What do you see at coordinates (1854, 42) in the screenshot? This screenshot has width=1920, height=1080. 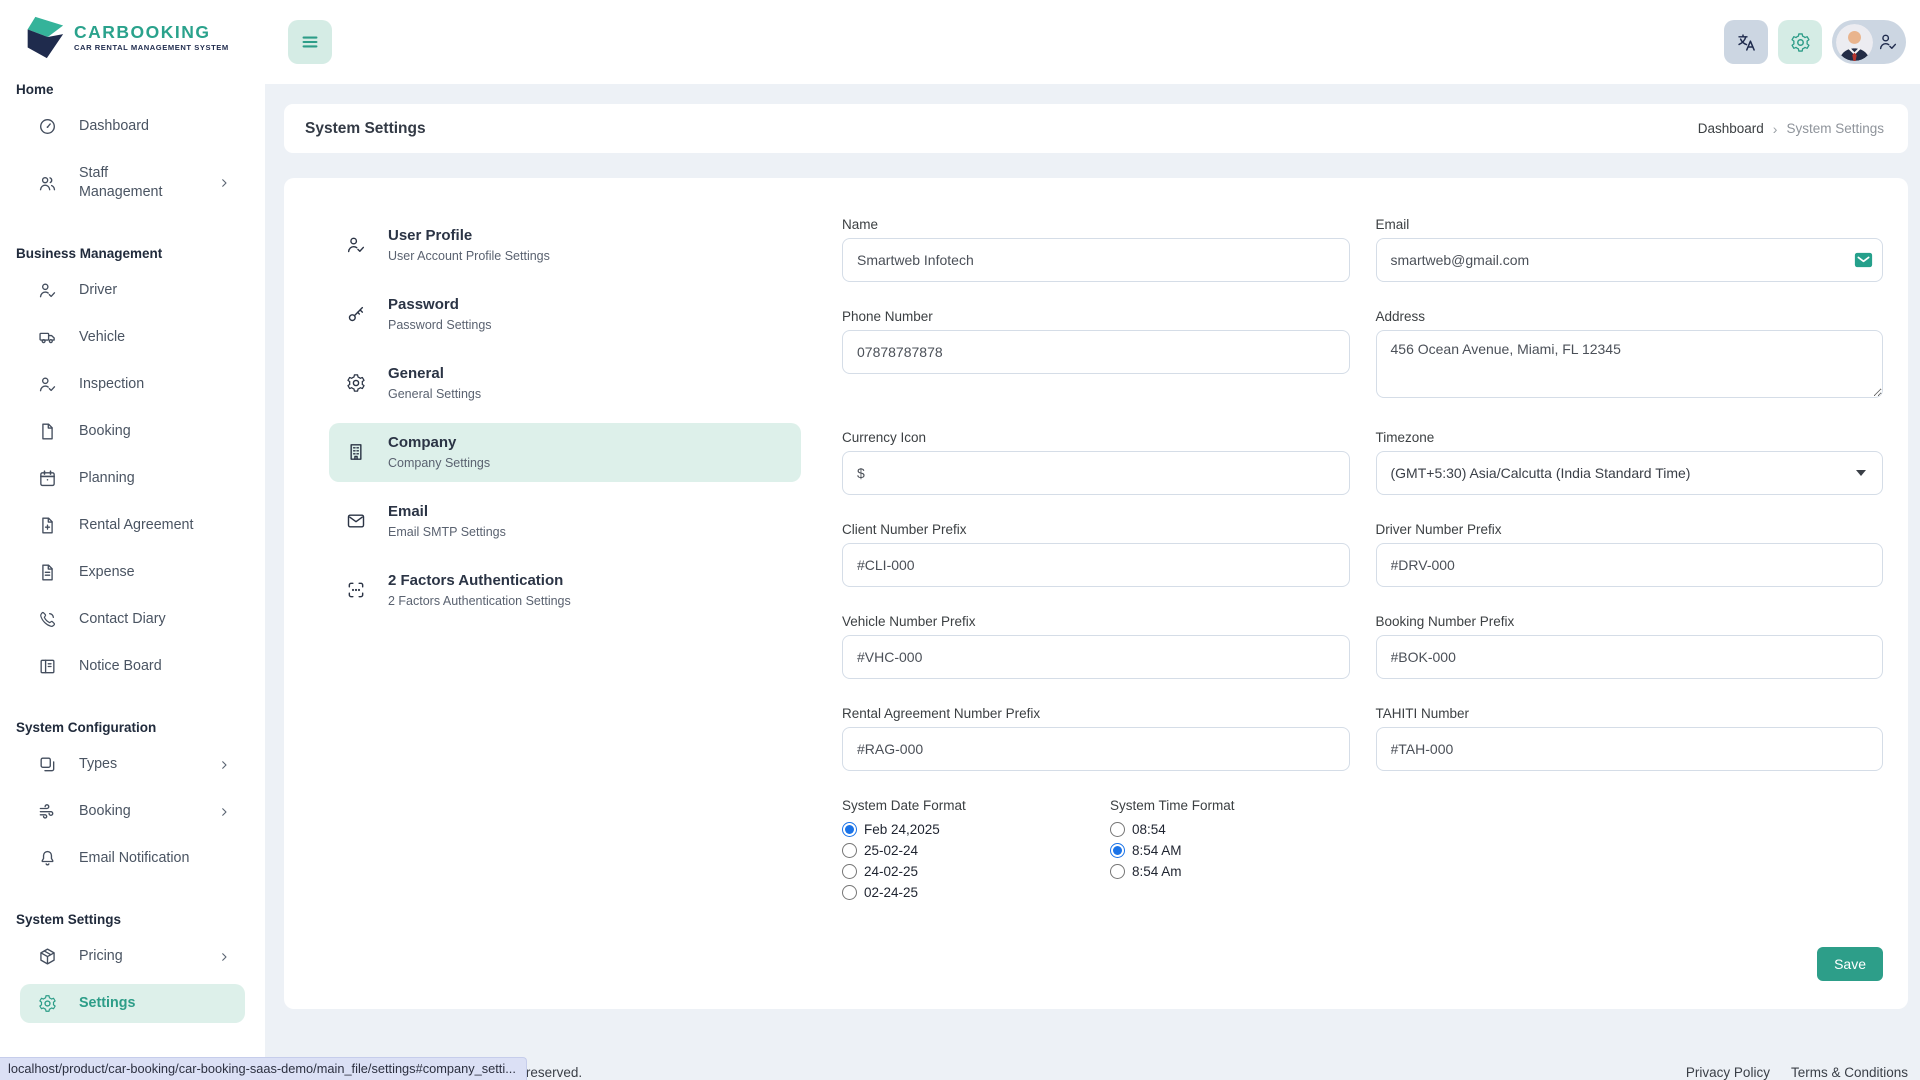 I see `avatar` at bounding box center [1854, 42].